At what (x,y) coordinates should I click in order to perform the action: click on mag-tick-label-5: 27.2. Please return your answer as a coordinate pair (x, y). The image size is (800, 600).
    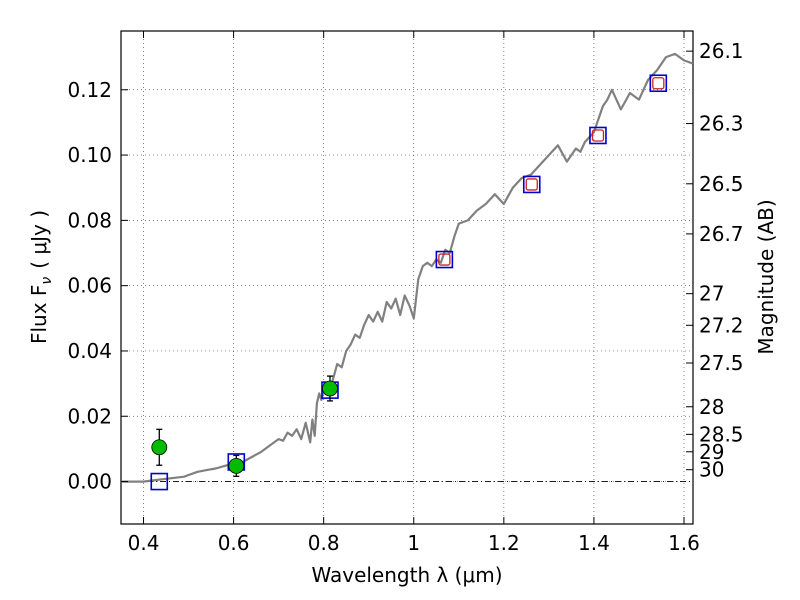
    Looking at the image, I should click on (721, 325).